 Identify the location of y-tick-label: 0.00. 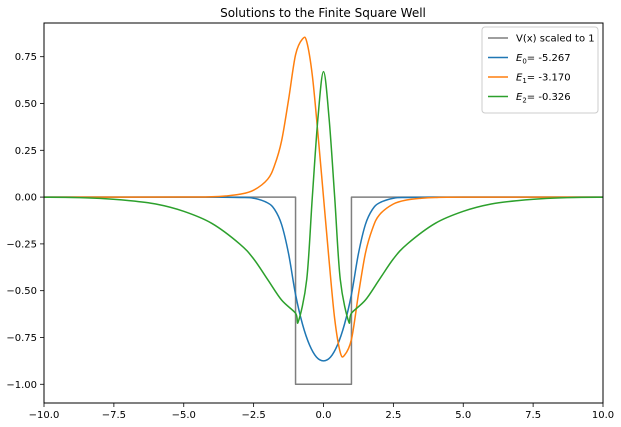
(26, 198).